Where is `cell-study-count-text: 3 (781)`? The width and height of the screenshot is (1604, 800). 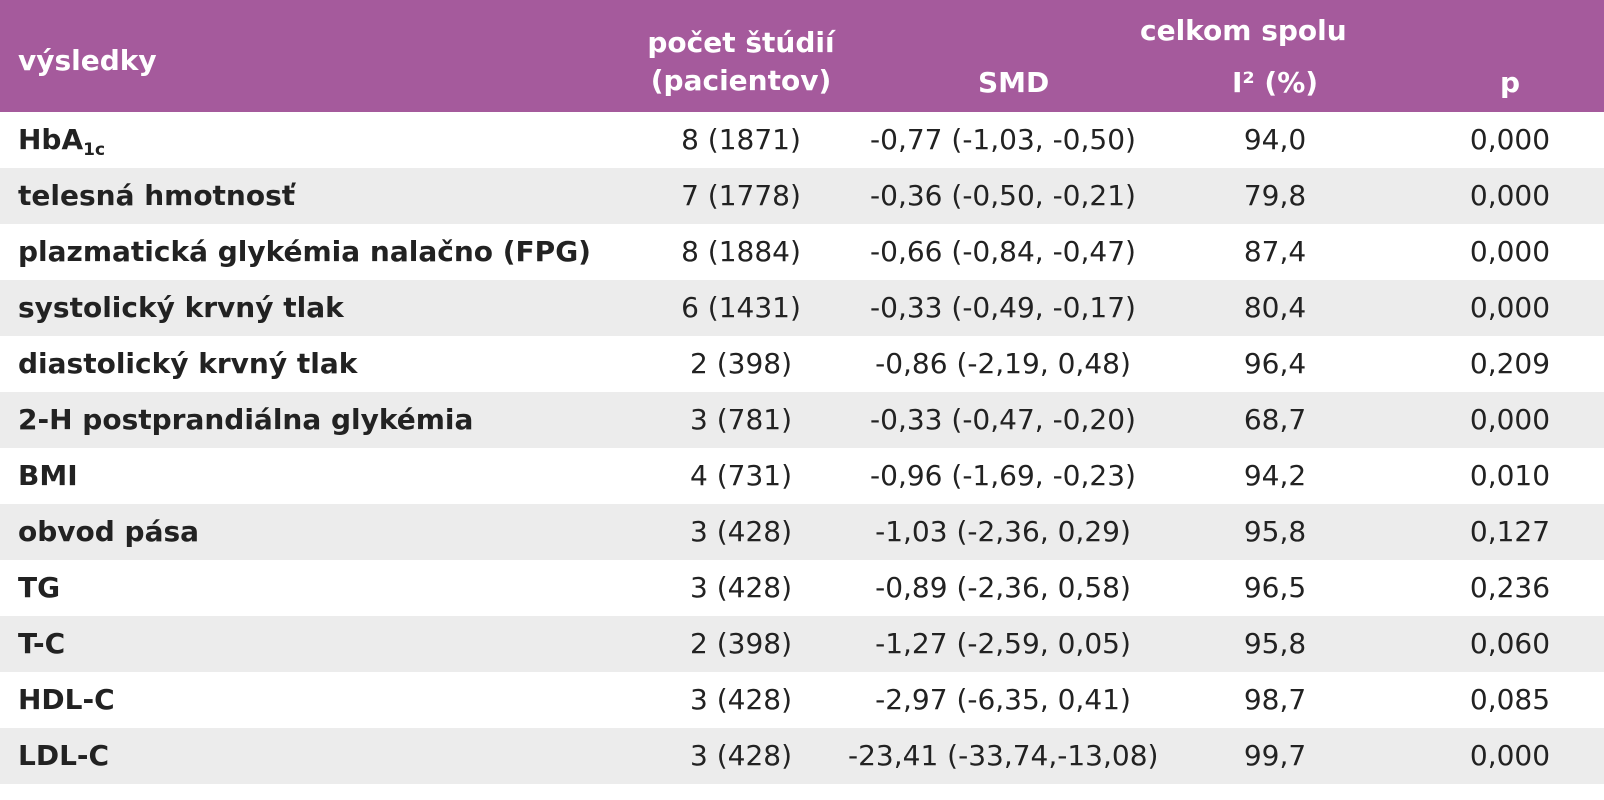
cell-study-count-text: 3 (781) is located at coordinates (740, 419).